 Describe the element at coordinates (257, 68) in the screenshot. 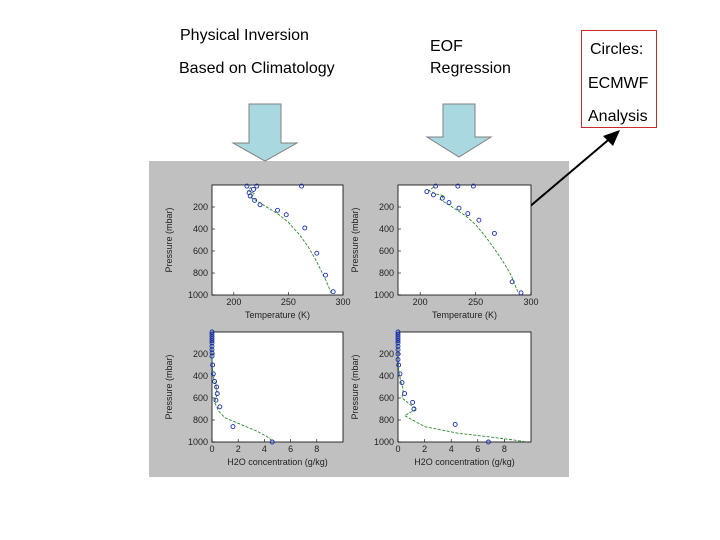

I see `based-on-climatology-label: Based on Climatology` at that location.